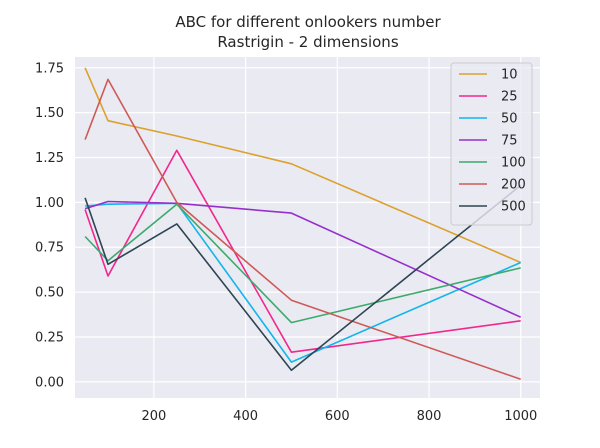  What do you see at coordinates (49, 382) in the screenshot?
I see `y-tick-label: 0.00` at bounding box center [49, 382].